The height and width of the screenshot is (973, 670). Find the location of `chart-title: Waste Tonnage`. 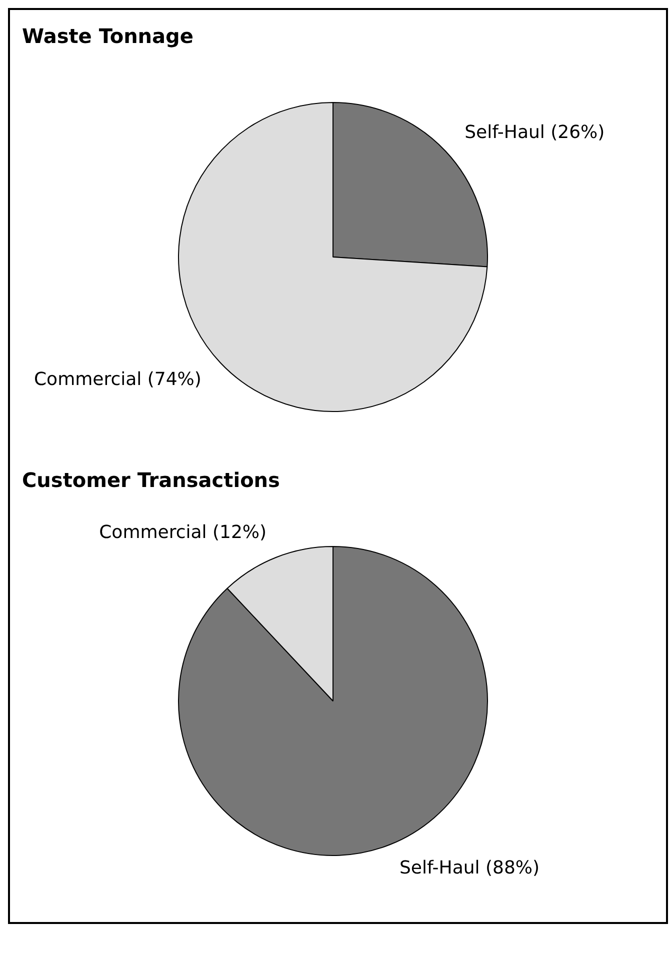

chart-title: Waste Tonnage is located at coordinates (108, 36).